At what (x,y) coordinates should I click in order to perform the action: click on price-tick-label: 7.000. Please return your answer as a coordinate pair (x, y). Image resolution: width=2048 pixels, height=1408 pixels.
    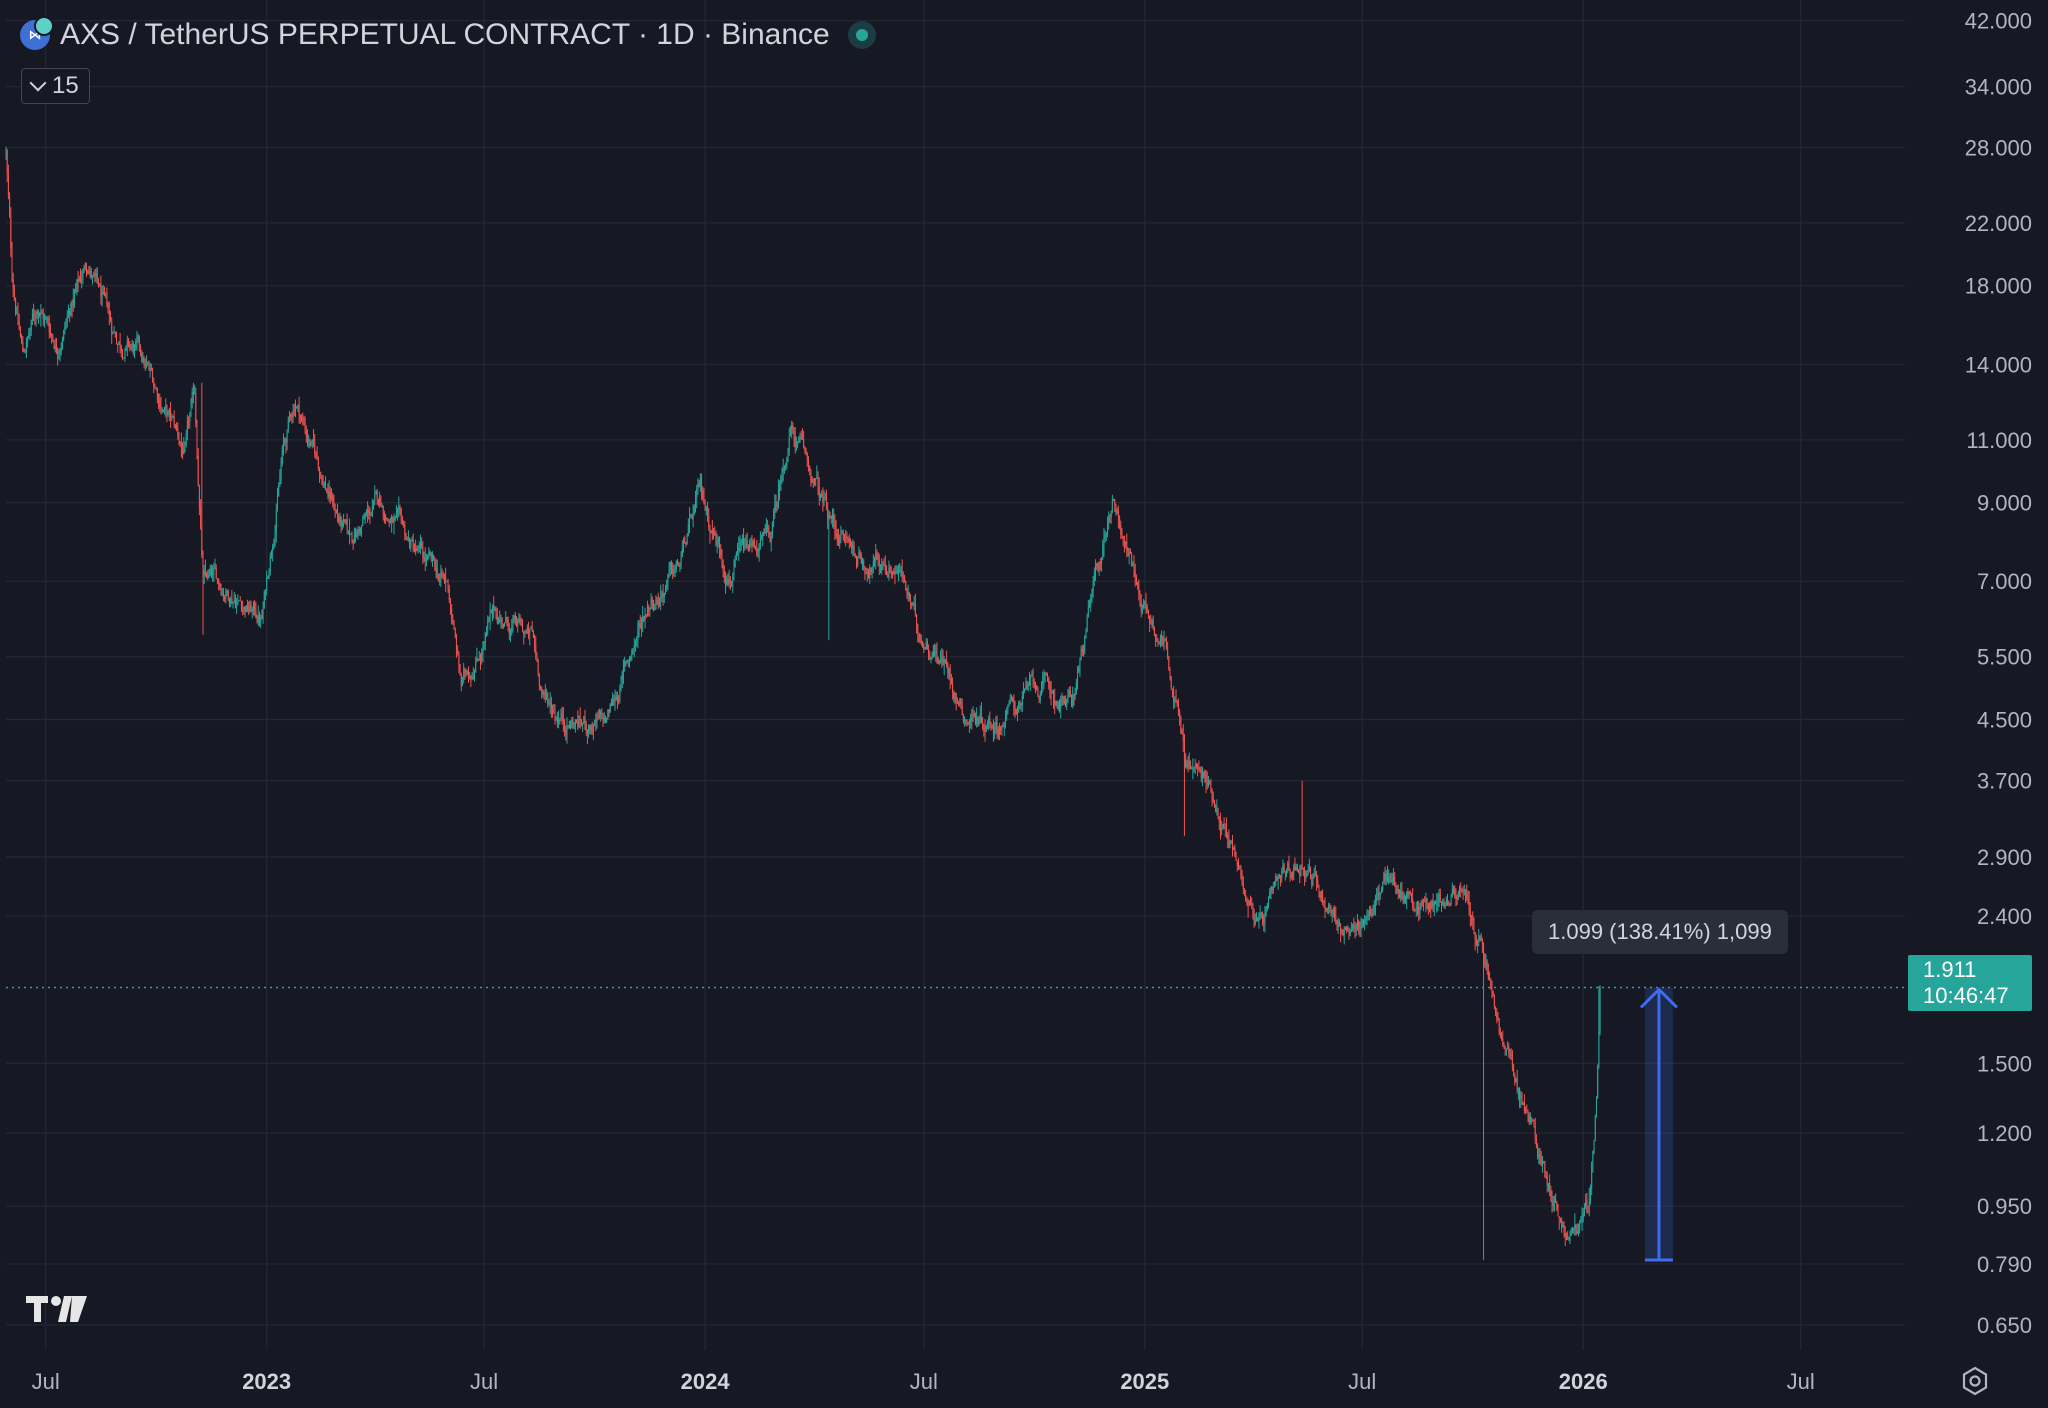
    Looking at the image, I should click on (2004, 581).